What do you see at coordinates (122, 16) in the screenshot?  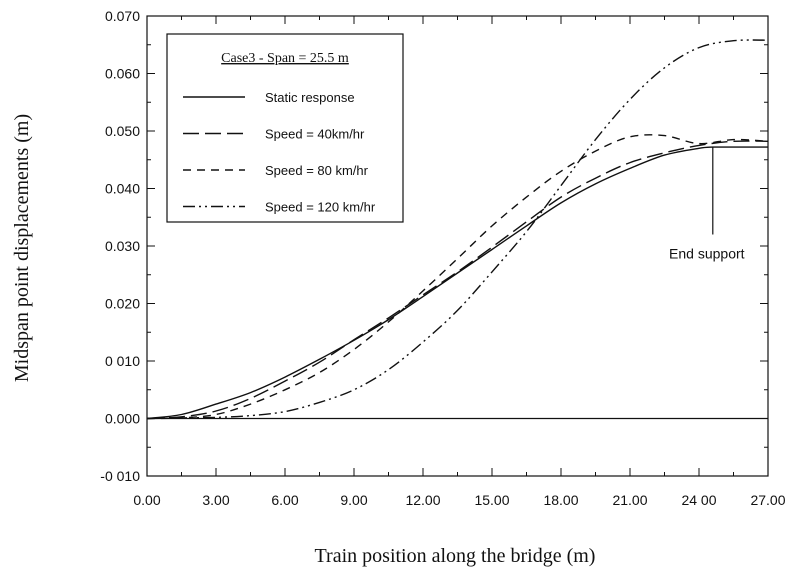 I see `y-tick-label: 0.070` at bounding box center [122, 16].